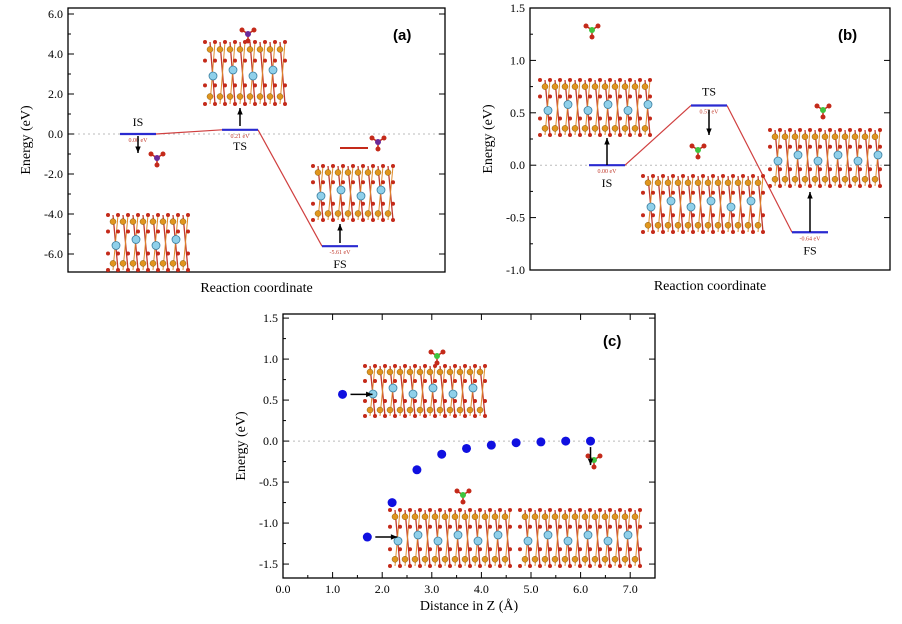 The image size is (902, 624). What do you see at coordinates (580, 589) in the screenshot?
I see `x-tick-label: 6.0` at bounding box center [580, 589].